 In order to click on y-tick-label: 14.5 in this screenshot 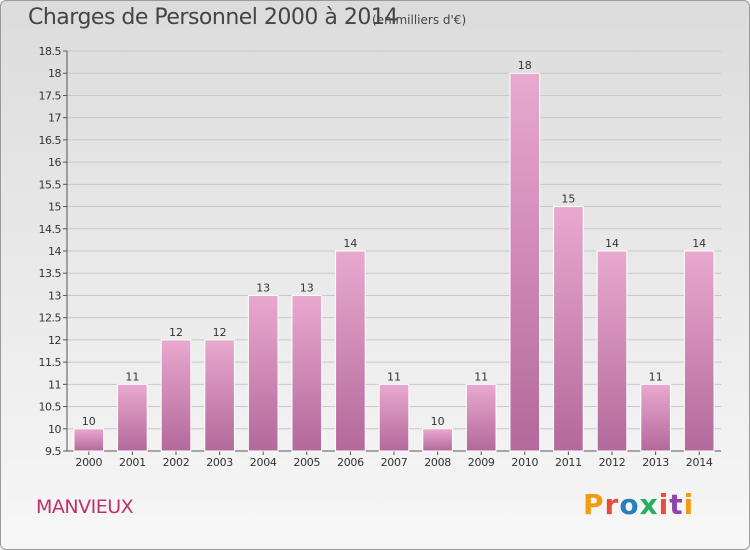, I will do `click(50, 229)`.